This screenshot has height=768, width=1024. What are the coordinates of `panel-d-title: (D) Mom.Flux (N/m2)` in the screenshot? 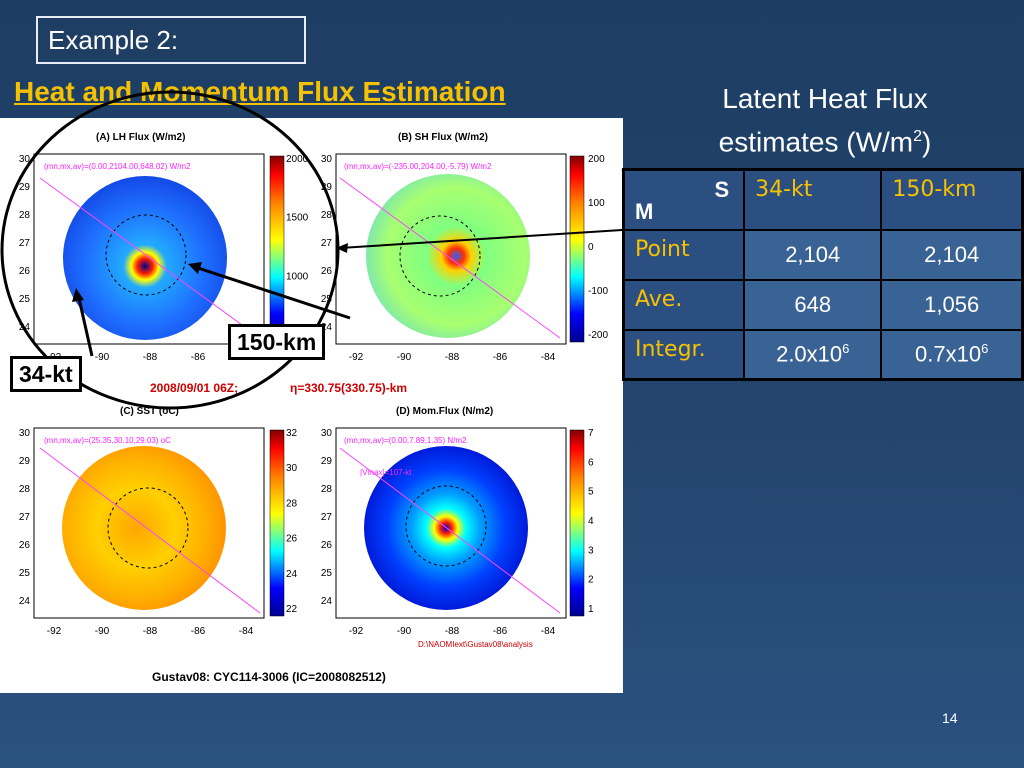 It's located at (445, 411).